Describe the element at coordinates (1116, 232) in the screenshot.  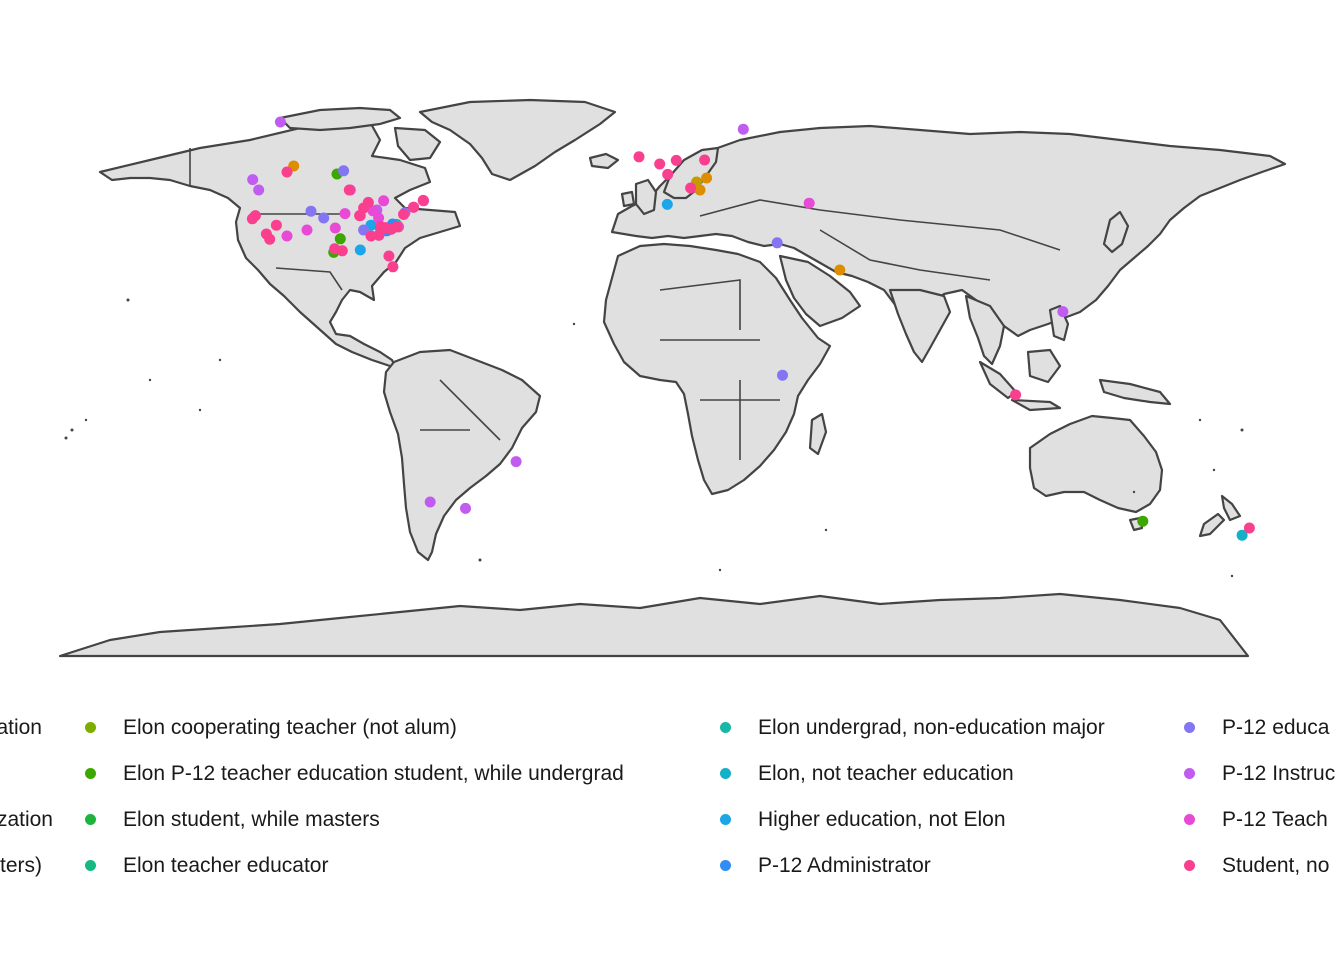
I see `japan` at that location.